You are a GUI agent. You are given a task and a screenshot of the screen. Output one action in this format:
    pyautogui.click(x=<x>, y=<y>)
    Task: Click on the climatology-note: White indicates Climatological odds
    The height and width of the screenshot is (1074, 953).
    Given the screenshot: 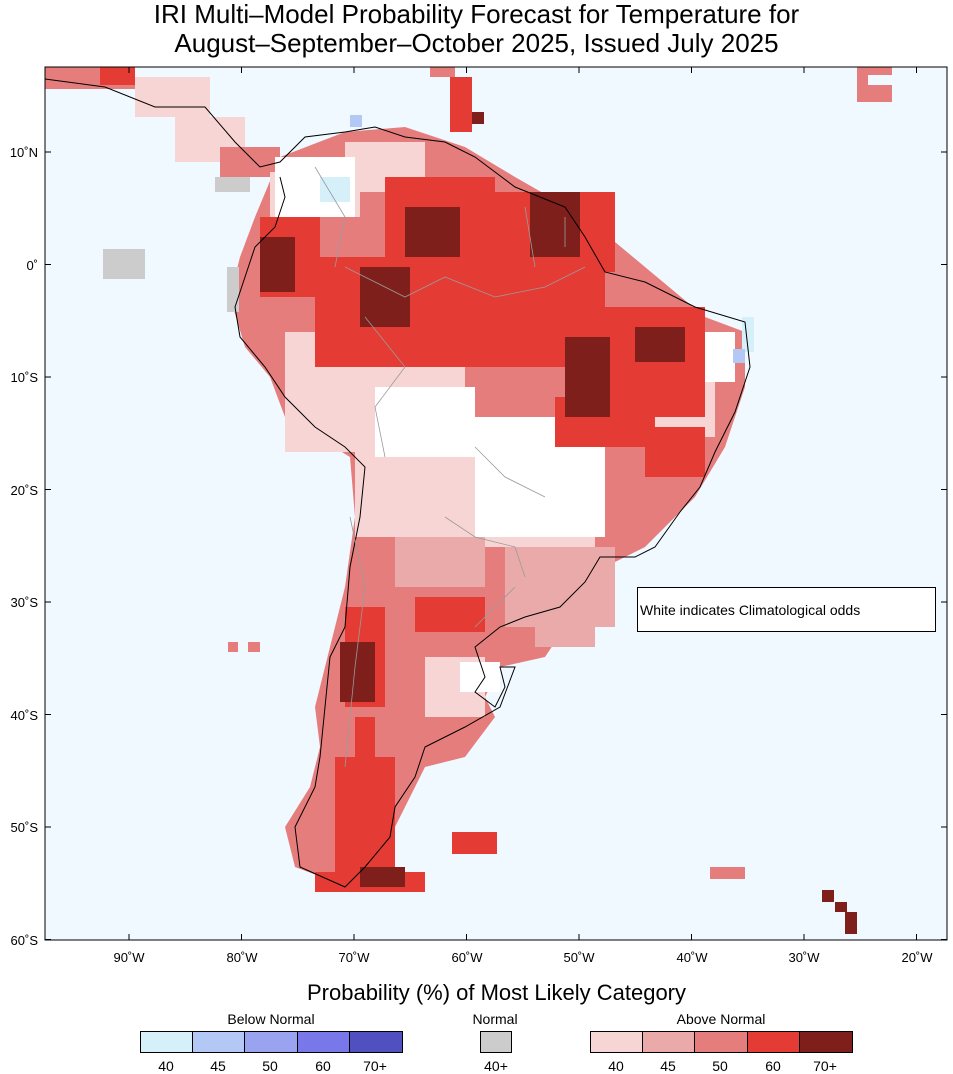 What is the action you would take?
    pyautogui.click(x=786, y=609)
    